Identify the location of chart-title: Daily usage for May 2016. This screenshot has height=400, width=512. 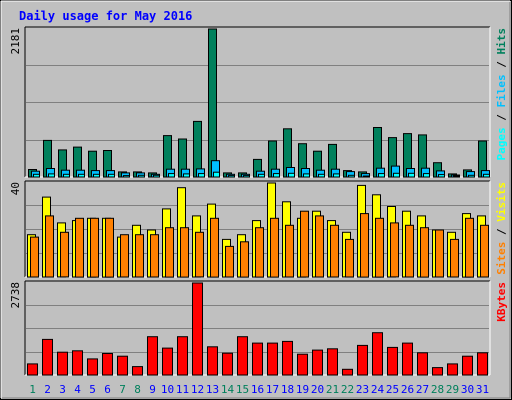
(105, 16).